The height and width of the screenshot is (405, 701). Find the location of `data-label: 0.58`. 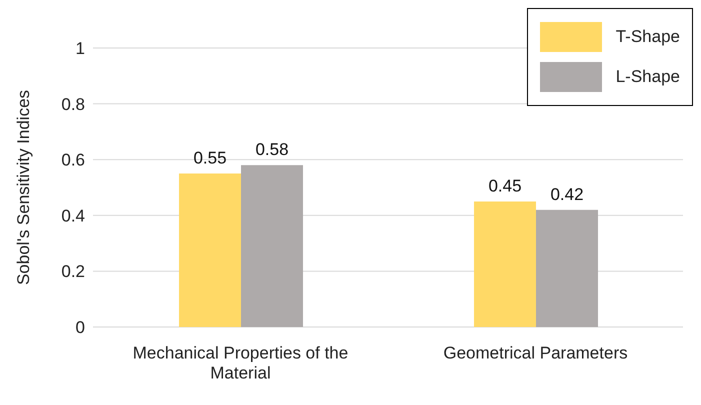

data-label: 0.58 is located at coordinates (272, 150).